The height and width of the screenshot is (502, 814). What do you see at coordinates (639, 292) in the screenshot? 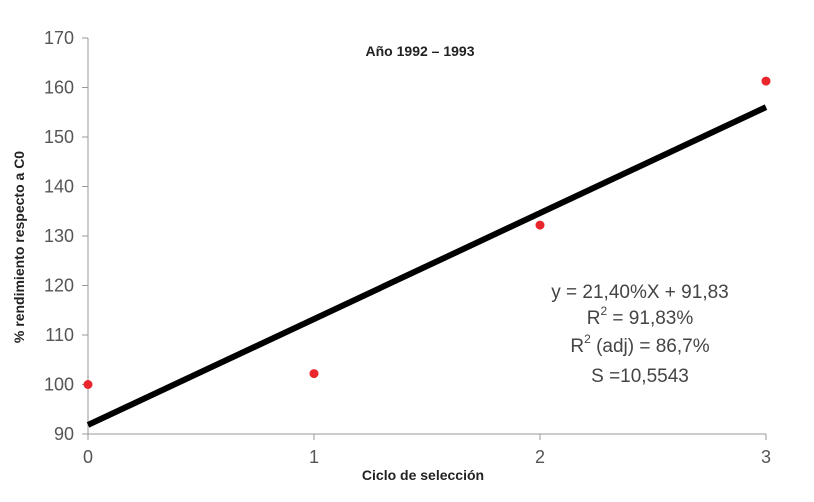
I see `regression-equation: y = 21,40%X + 91,83` at bounding box center [639, 292].